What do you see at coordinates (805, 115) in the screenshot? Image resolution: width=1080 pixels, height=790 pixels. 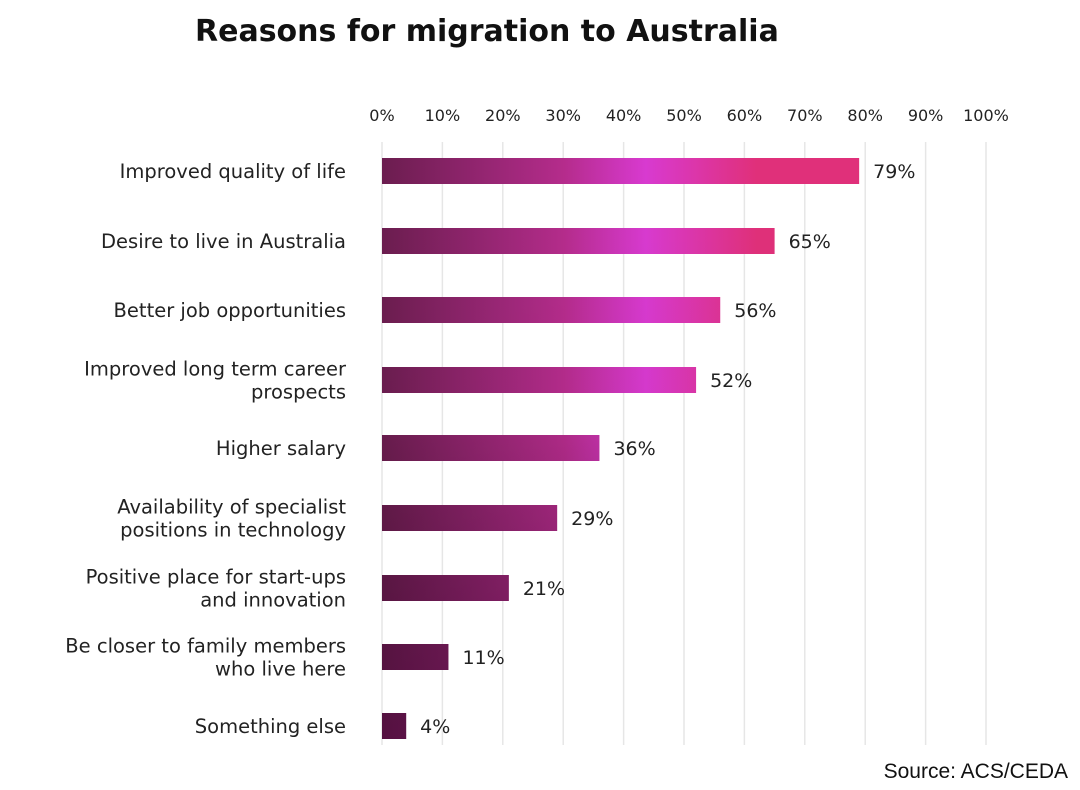 I see `x-tick-label: 70%` at bounding box center [805, 115].